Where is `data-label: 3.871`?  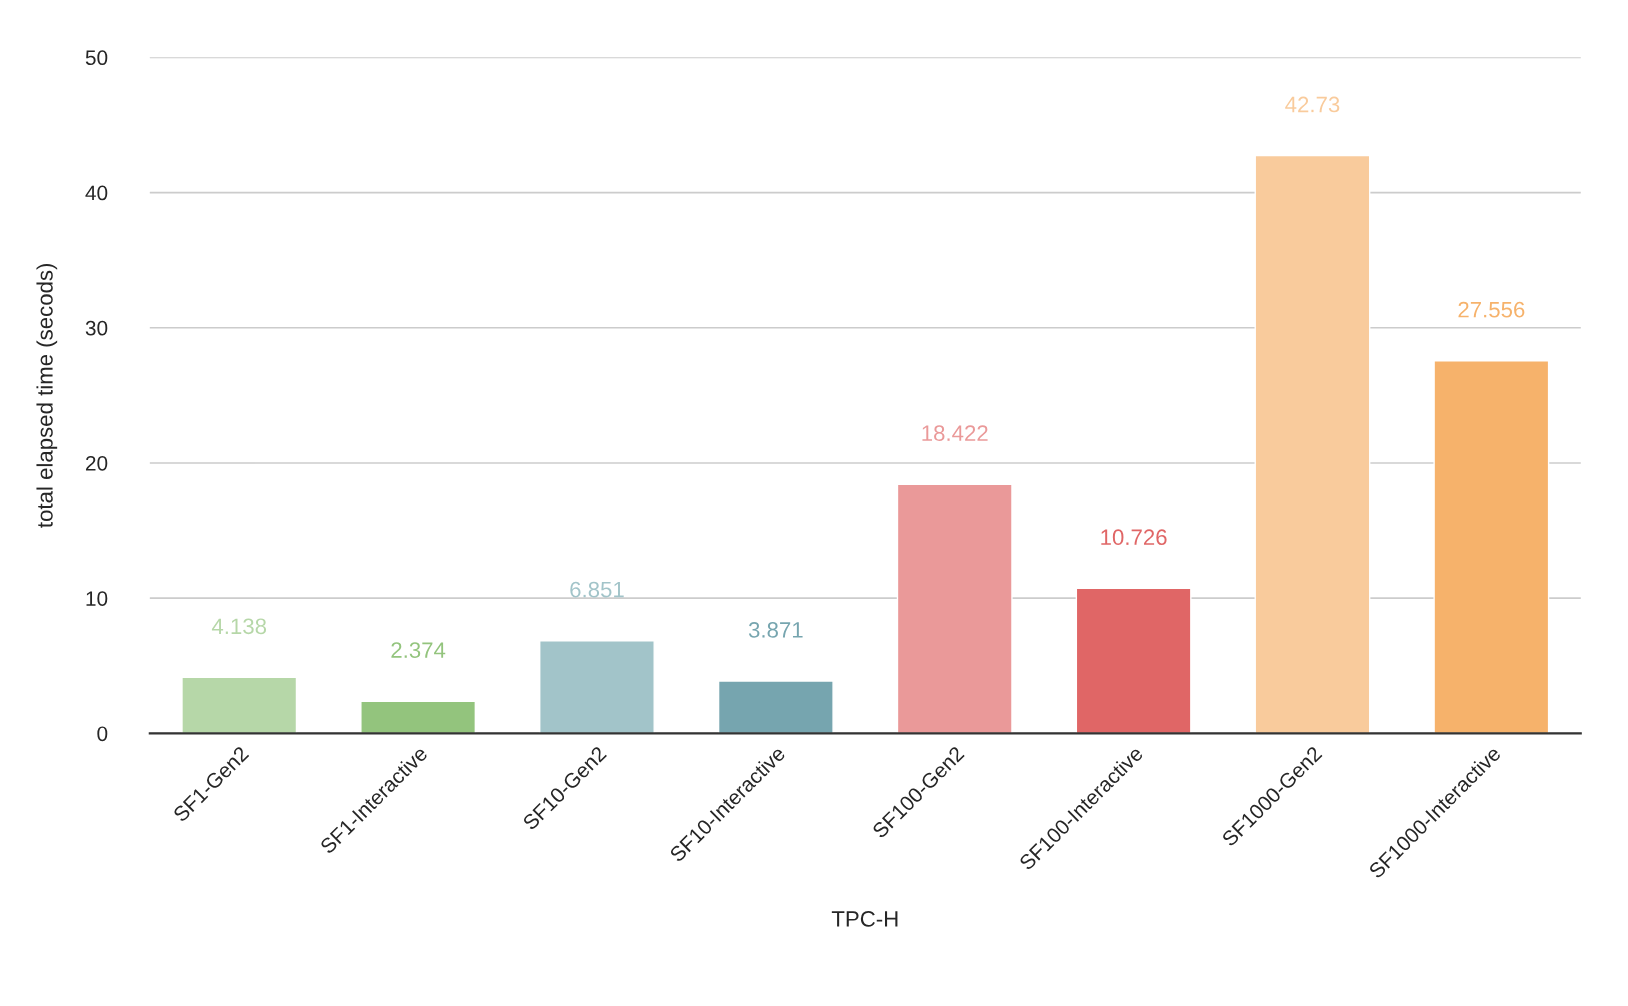 data-label: 3.871 is located at coordinates (775, 630).